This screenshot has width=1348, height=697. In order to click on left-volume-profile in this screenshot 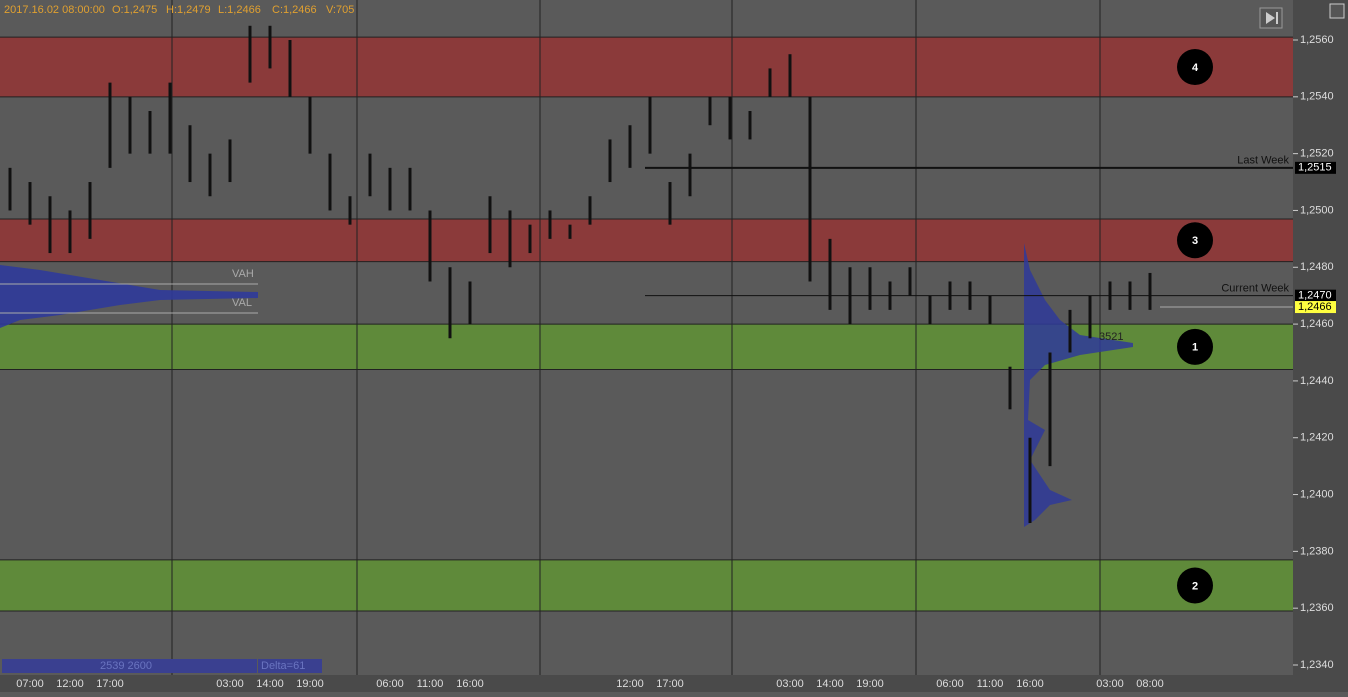, I will do `click(129, 296)`.